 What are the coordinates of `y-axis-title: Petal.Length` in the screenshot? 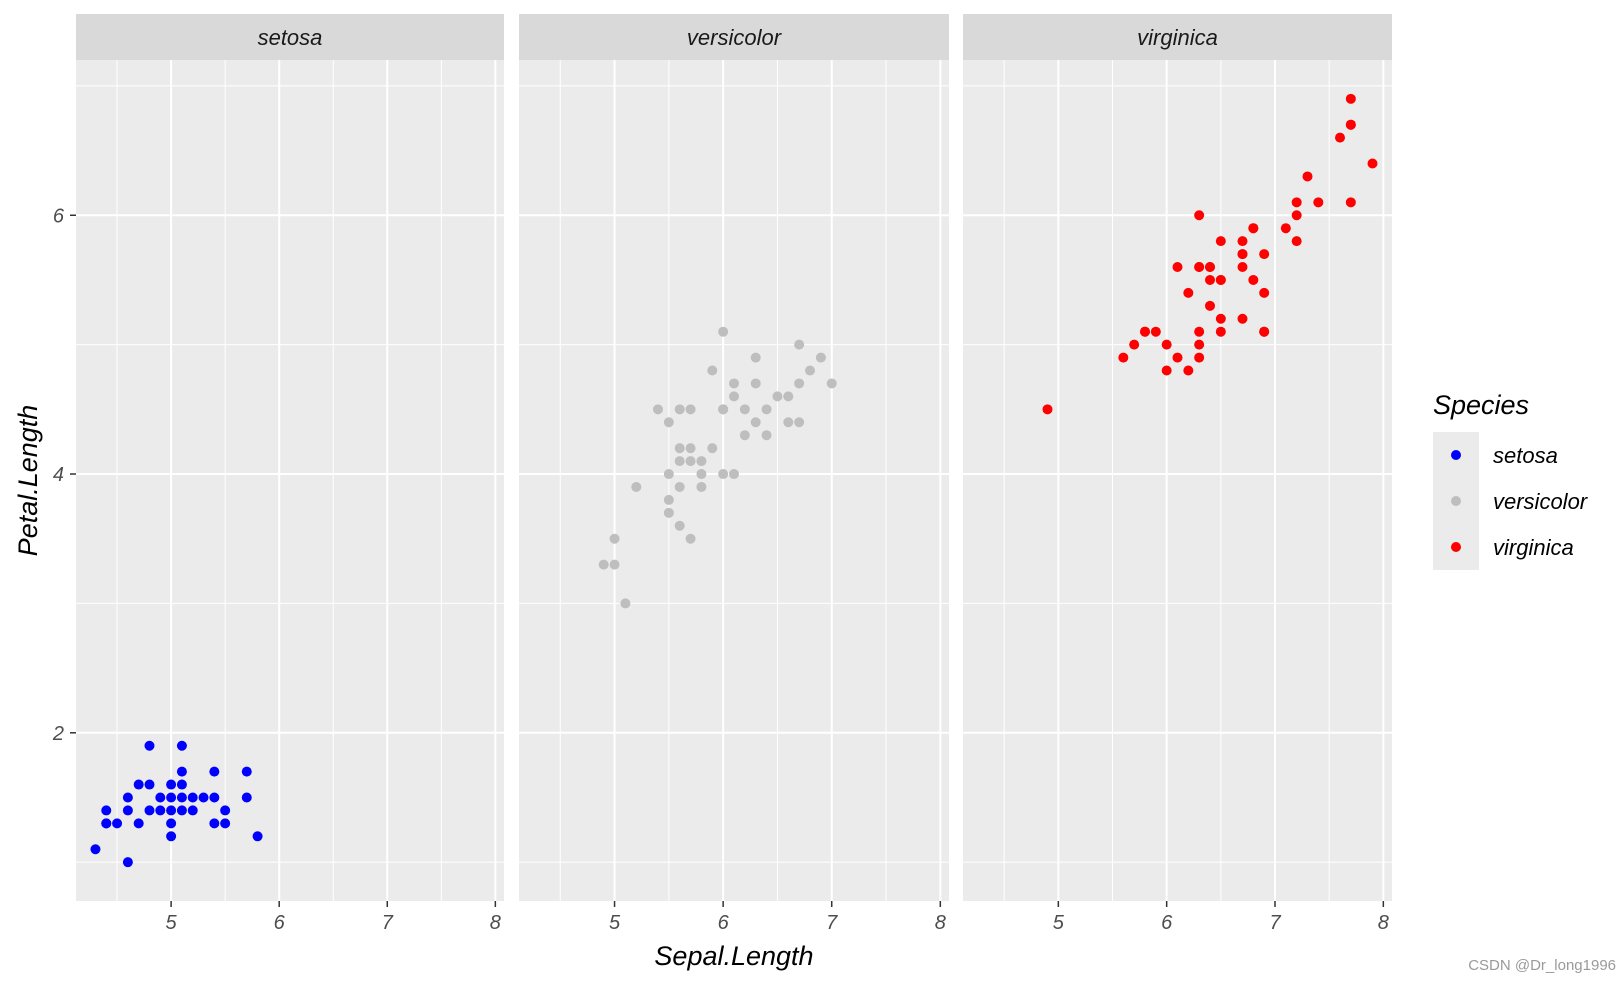 It's located at (28, 481).